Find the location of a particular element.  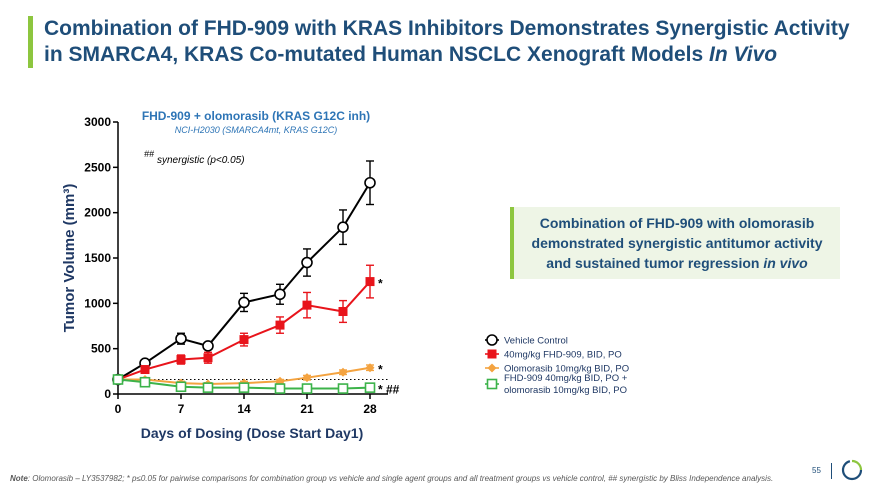

page-title-italic: In Vivo is located at coordinates (743, 54).